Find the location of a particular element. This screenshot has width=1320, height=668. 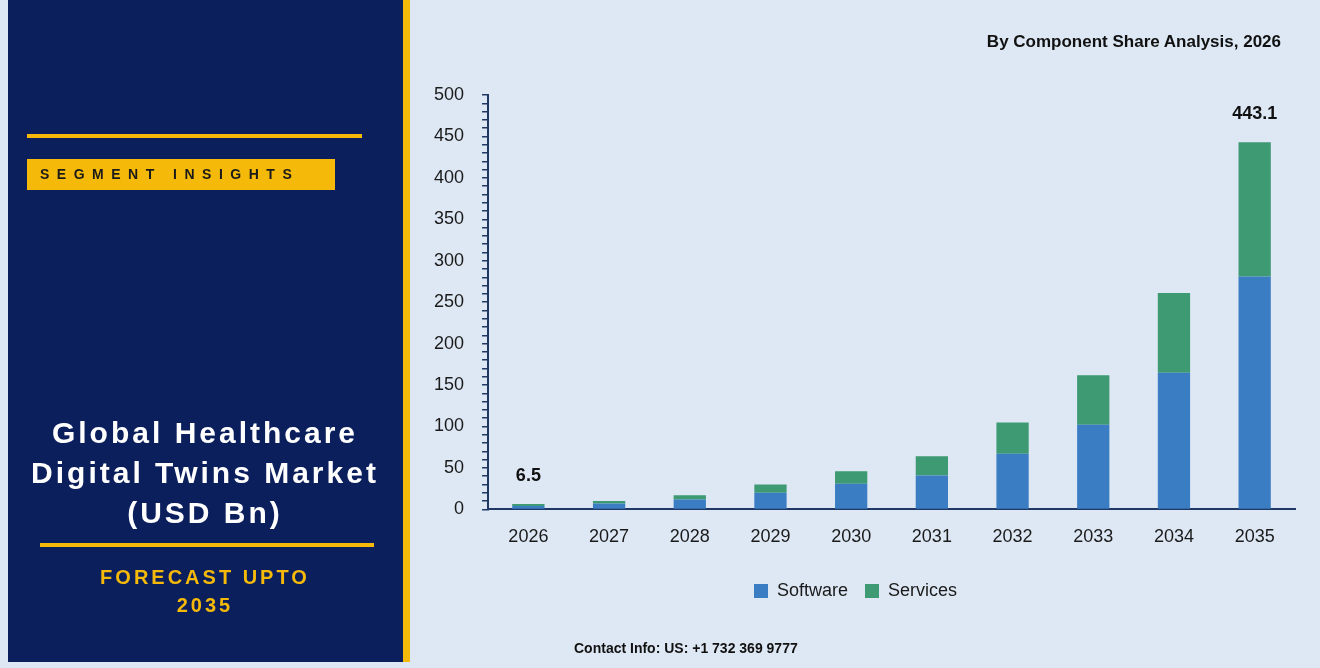

text: Contact Info: US: +1 732 369 9777 is located at coordinates (686, 648).